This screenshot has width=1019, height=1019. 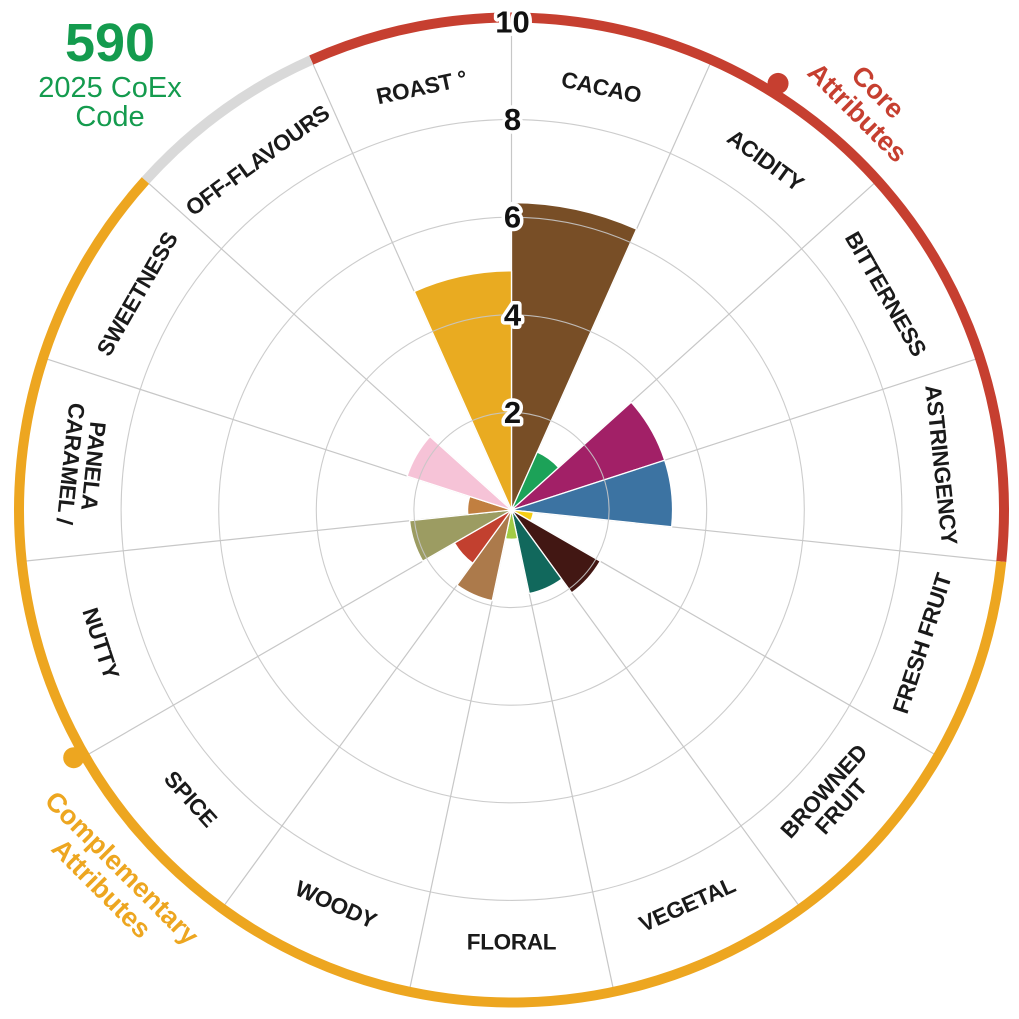 I want to click on tick-label-6: 6, so click(x=512, y=217).